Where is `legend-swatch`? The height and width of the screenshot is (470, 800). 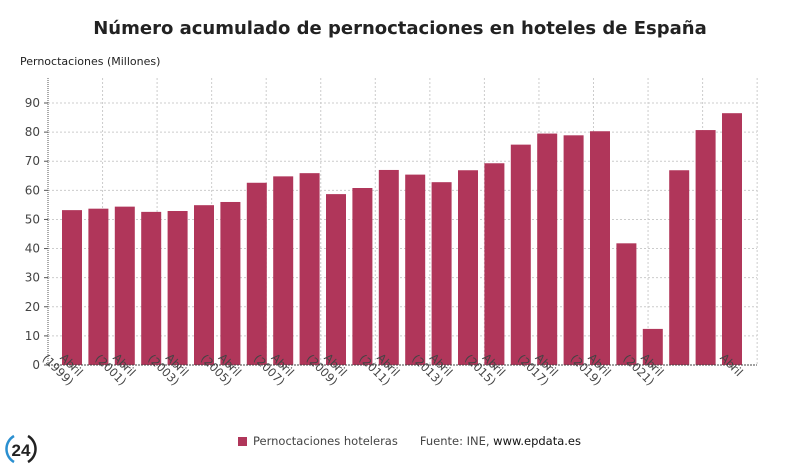 legend-swatch is located at coordinates (242, 441).